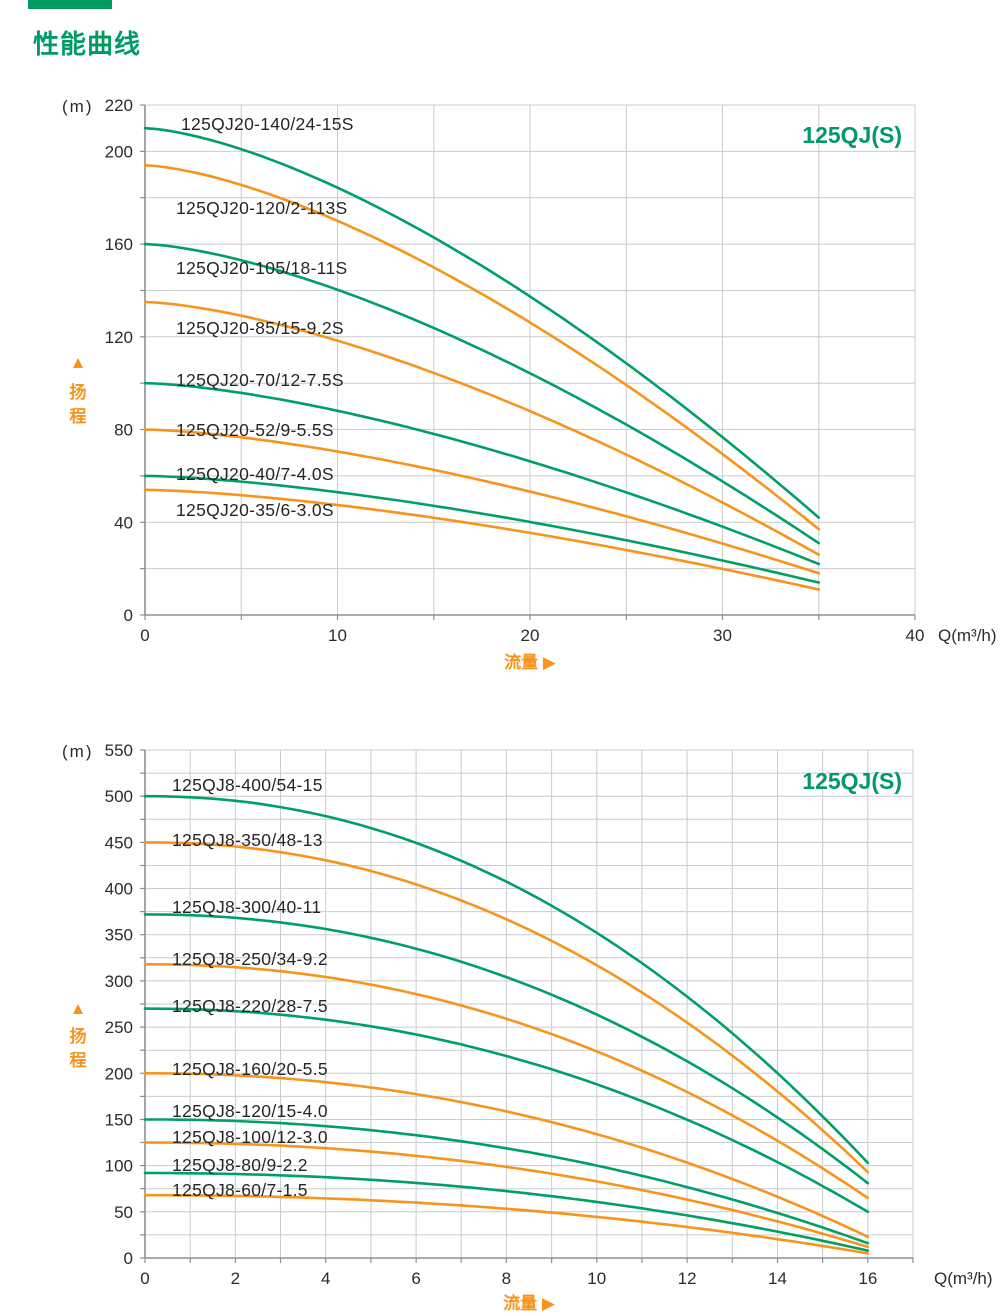 The height and width of the screenshot is (1314, 1008). I want to click on y-tick-label: 120, so click(119, 337).